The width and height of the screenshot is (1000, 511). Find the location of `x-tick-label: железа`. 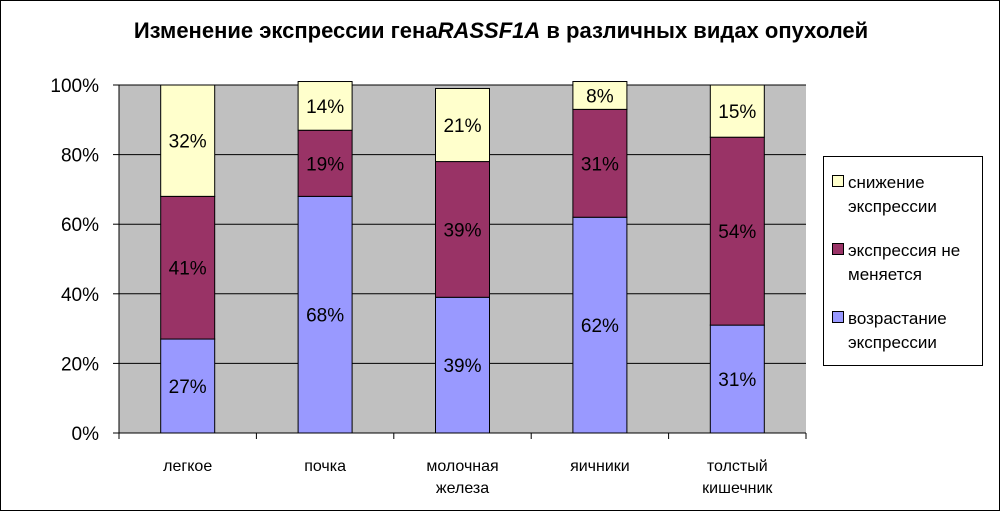

x-tick-label: железа is located at coordinates (462, 488).